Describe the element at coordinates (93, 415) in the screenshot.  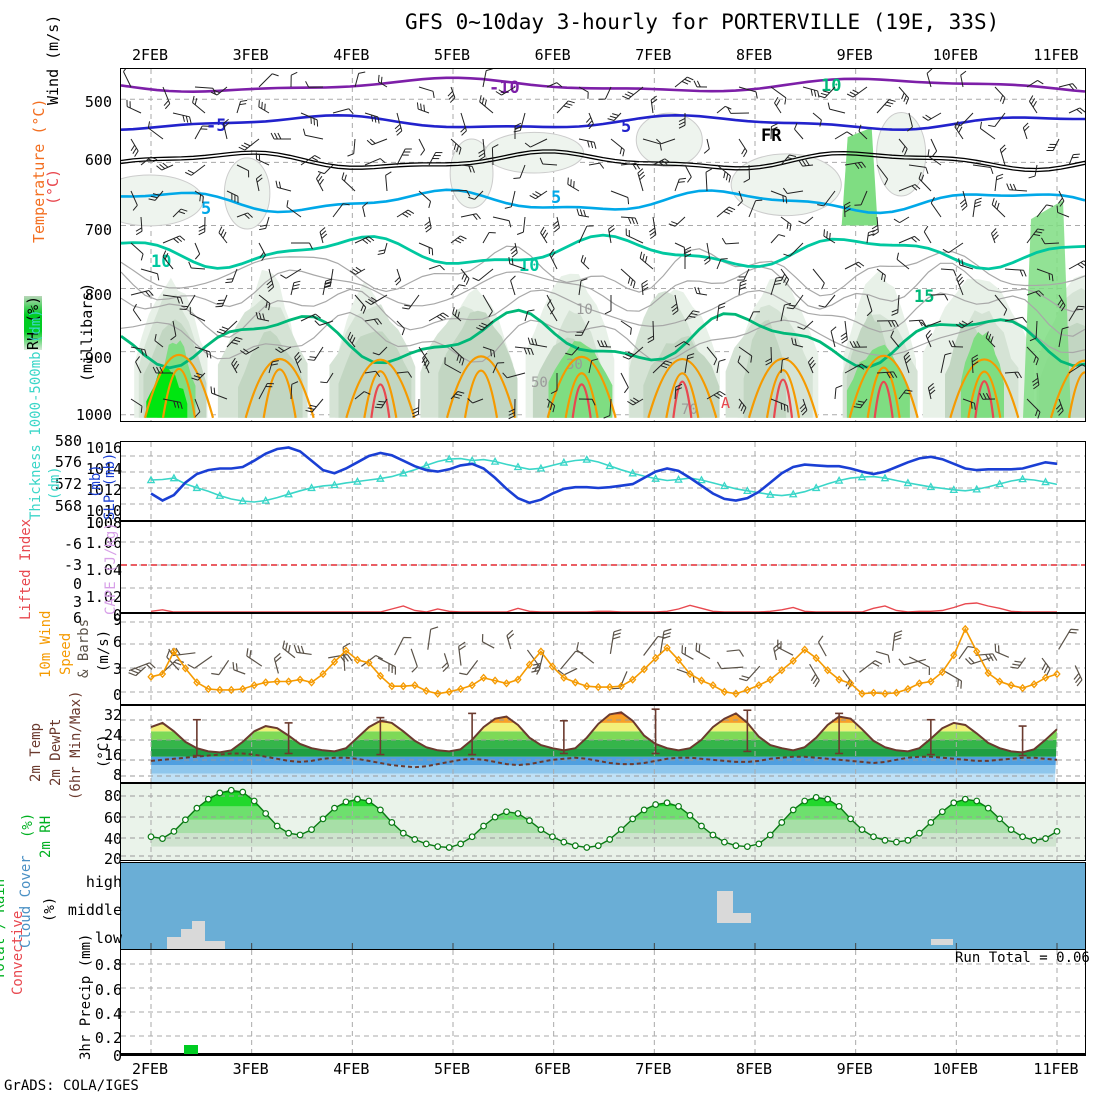
I see `pressure-tick-1000: 1000` at that location.